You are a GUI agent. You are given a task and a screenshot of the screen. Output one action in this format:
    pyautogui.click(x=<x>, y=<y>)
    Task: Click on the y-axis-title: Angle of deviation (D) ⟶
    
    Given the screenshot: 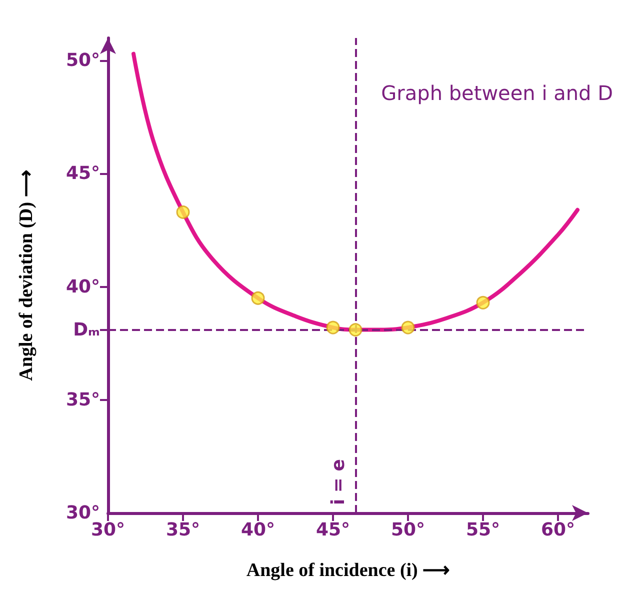 What is the action you would take?
    pyautogui.click(x=26, y=275)
    